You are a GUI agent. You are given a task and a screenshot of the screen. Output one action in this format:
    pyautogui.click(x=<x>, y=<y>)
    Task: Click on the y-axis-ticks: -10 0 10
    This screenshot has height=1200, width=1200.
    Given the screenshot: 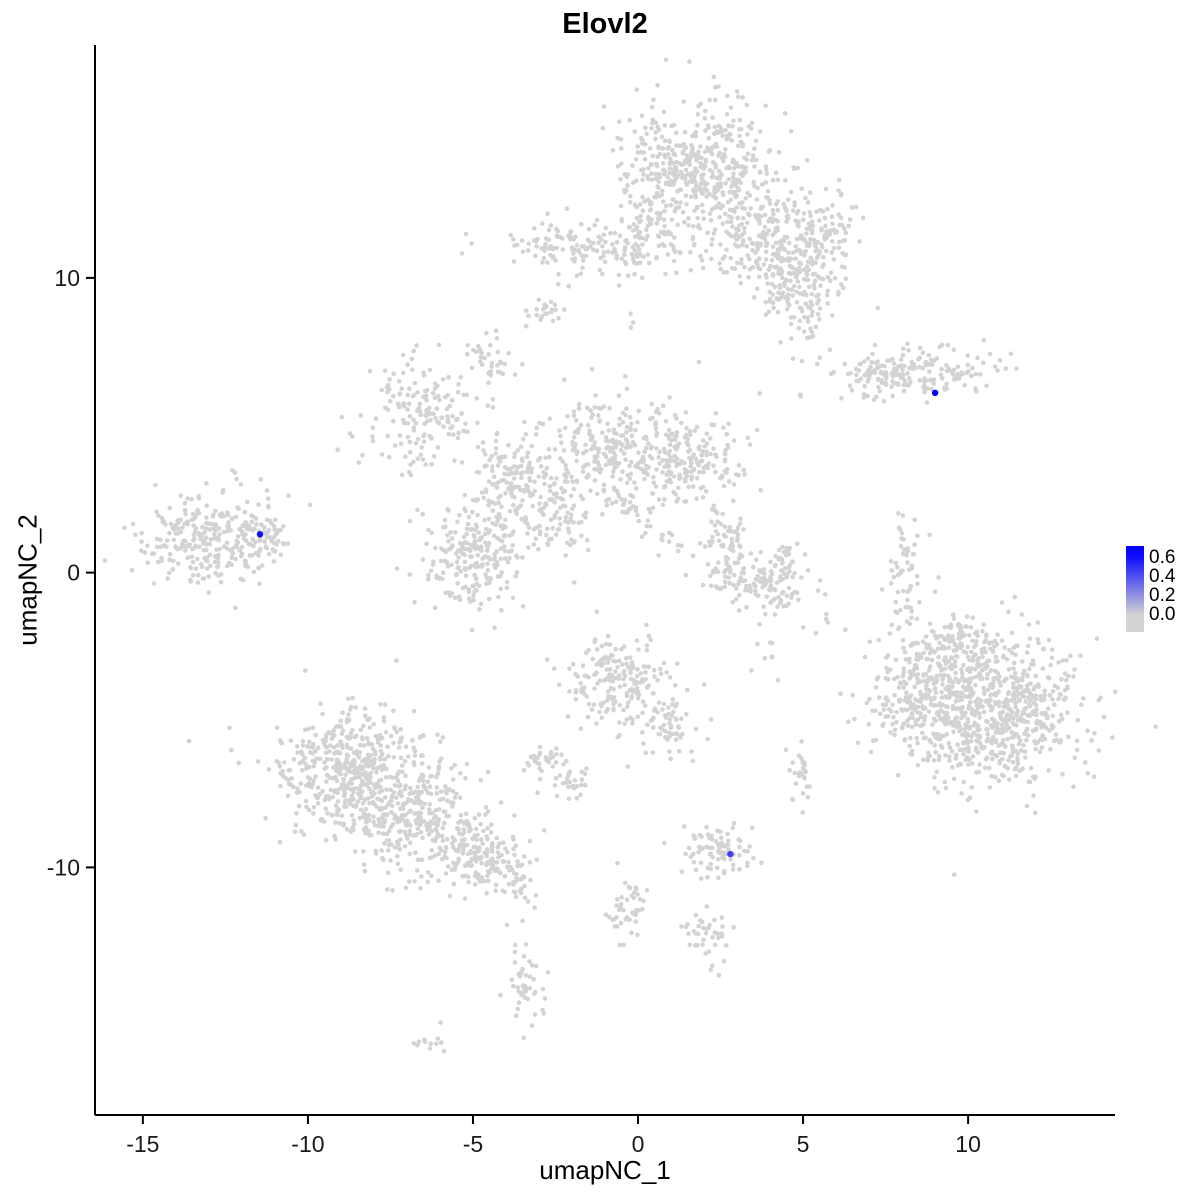 What is the action you would take?
    pyautogui.click(x=71, y=572)
    